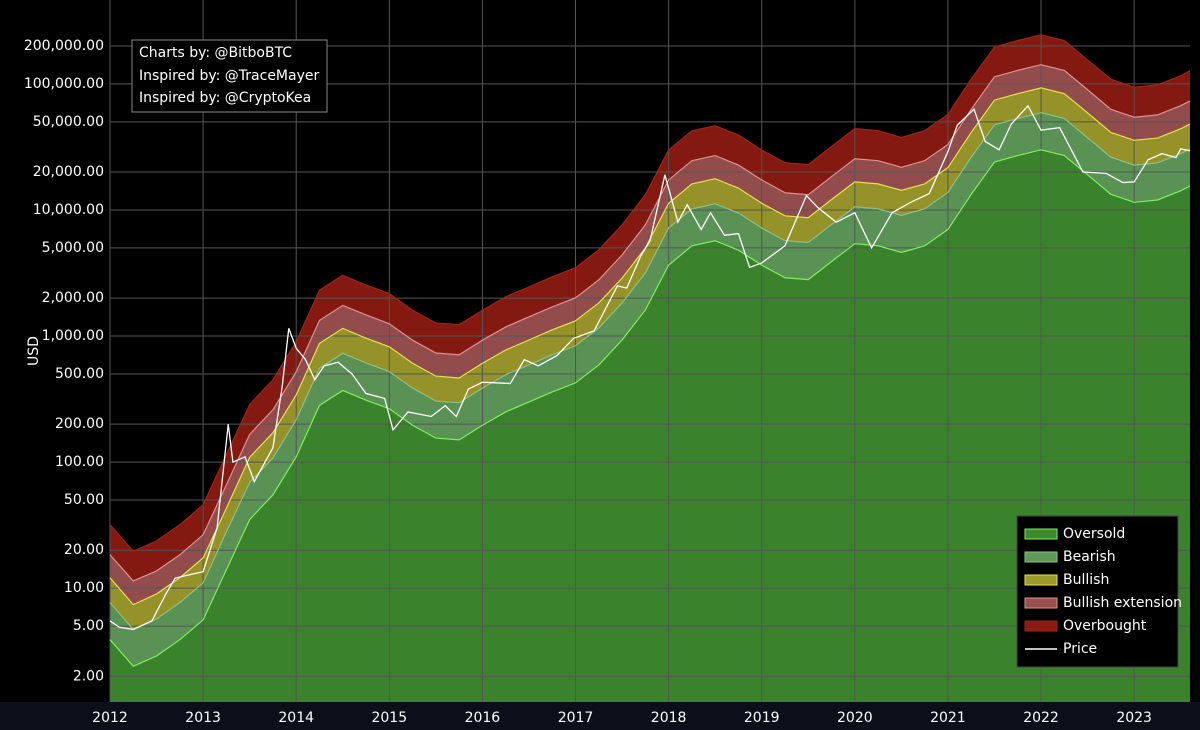  Describe the element at coordinates (1041, 718) in the screenshot. I see `x-tick-label: 2022` at that location.